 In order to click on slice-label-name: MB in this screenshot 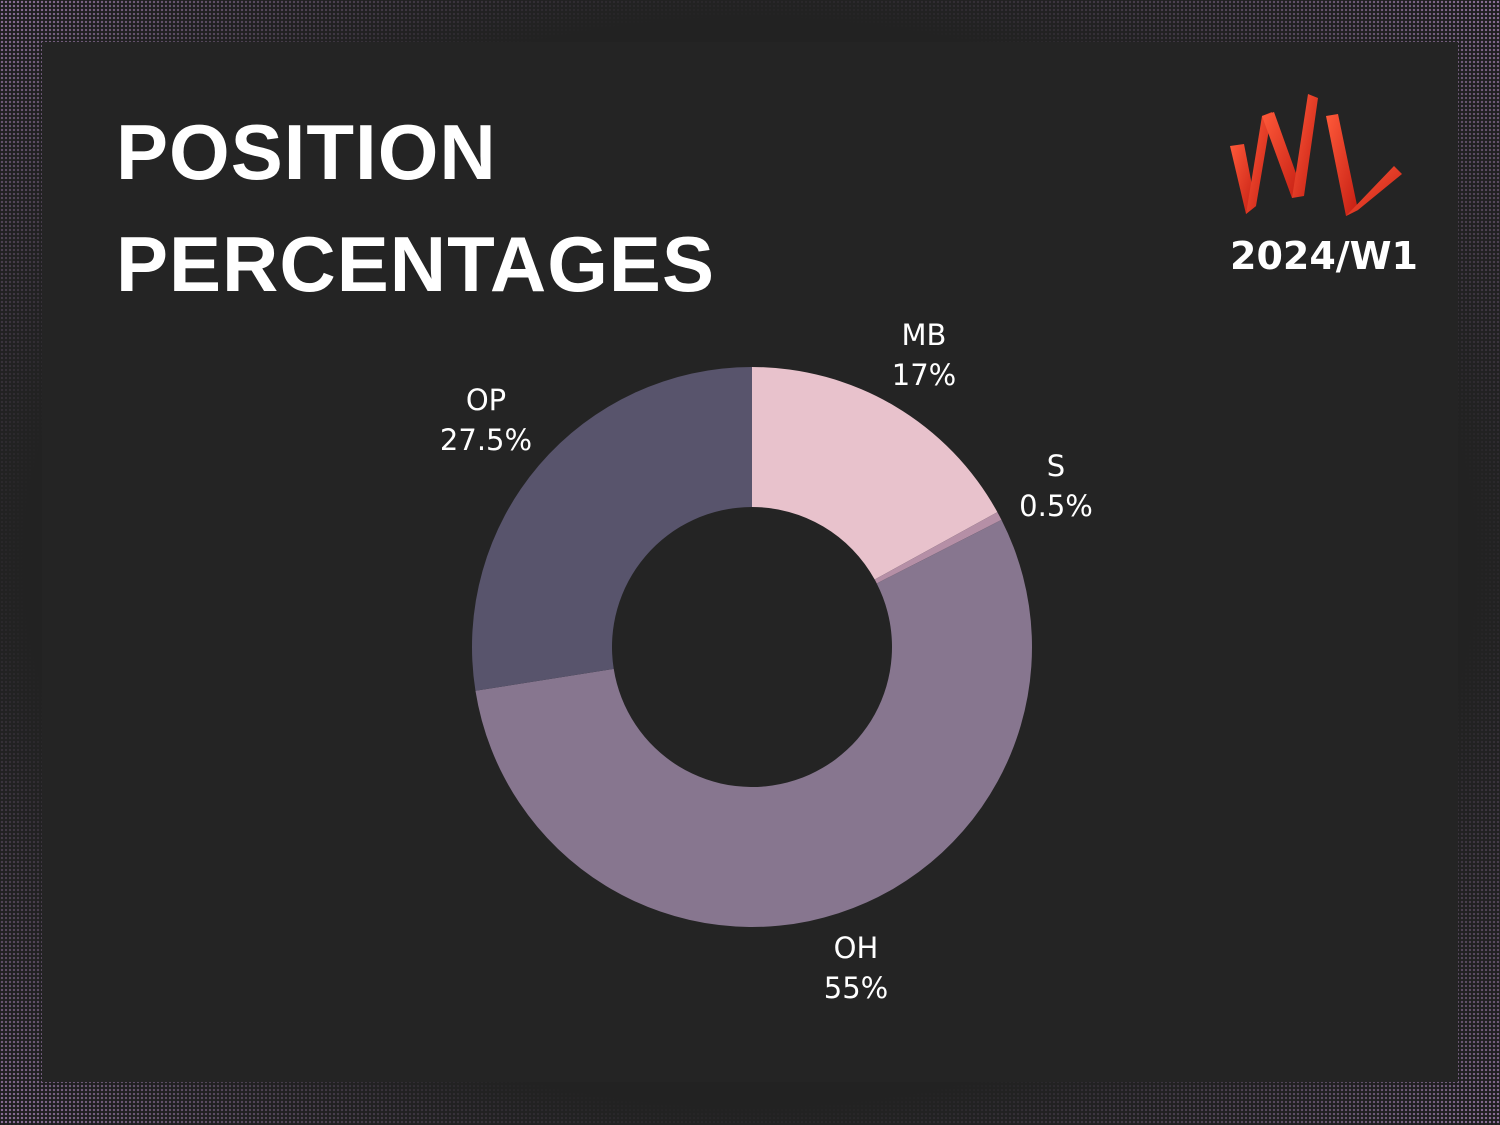, I will do `click(924, 335)`.